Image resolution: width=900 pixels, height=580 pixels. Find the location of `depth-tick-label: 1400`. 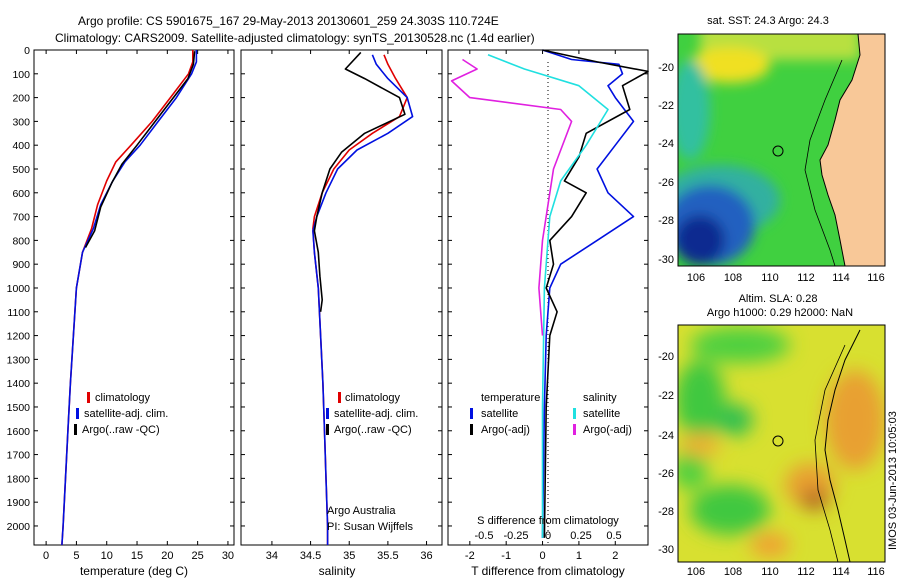

depth-tick-label: 1400 is located at coordinates (19, 384).